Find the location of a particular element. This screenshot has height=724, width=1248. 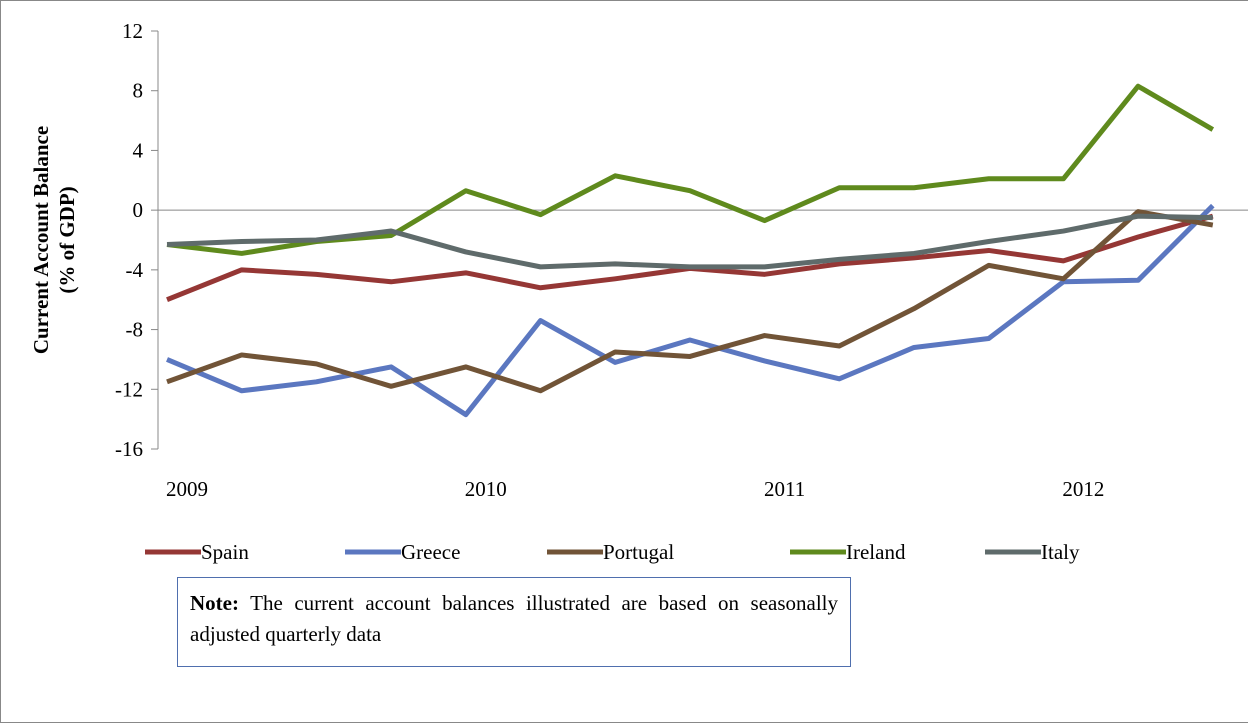

x-tick-label: 2009 is located at coordinates (187, 489).